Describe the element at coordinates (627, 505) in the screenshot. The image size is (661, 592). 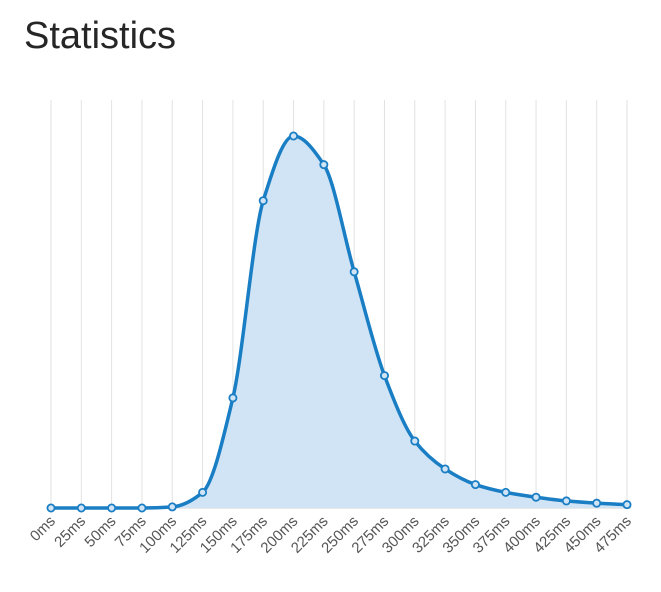
I see `data-point-475ms` at that location.